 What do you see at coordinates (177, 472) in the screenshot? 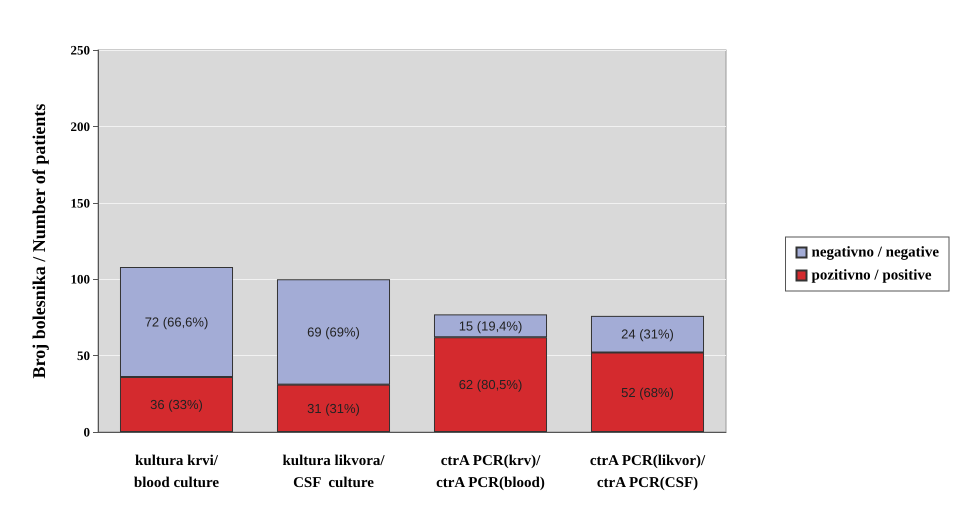
I see `x-tick-label: kultura krvi/ blood culture` at bounding box center [177, 472].